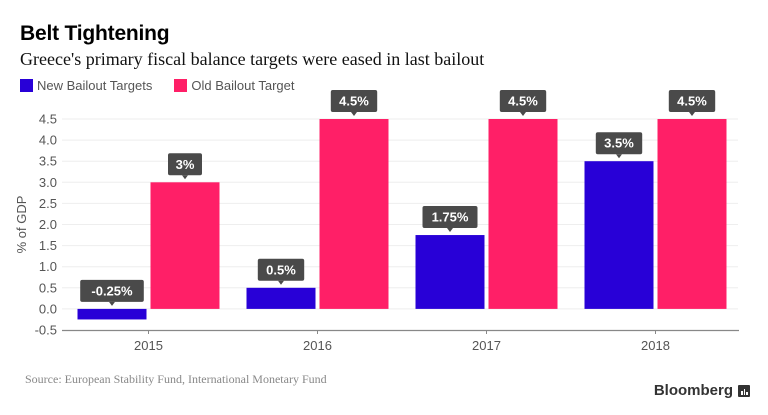  I want to click on legend-swatch-old, so click(181, 85).